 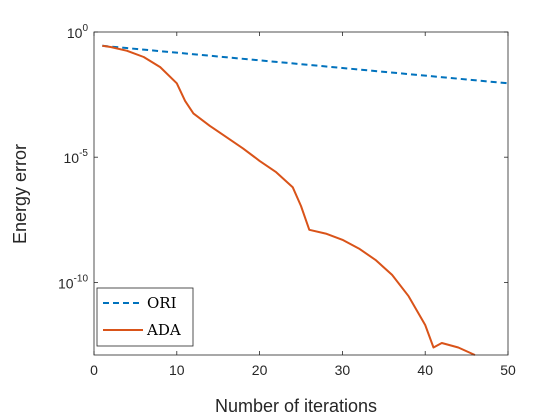 I want to click on legend-box, so click(x=145, y=317).